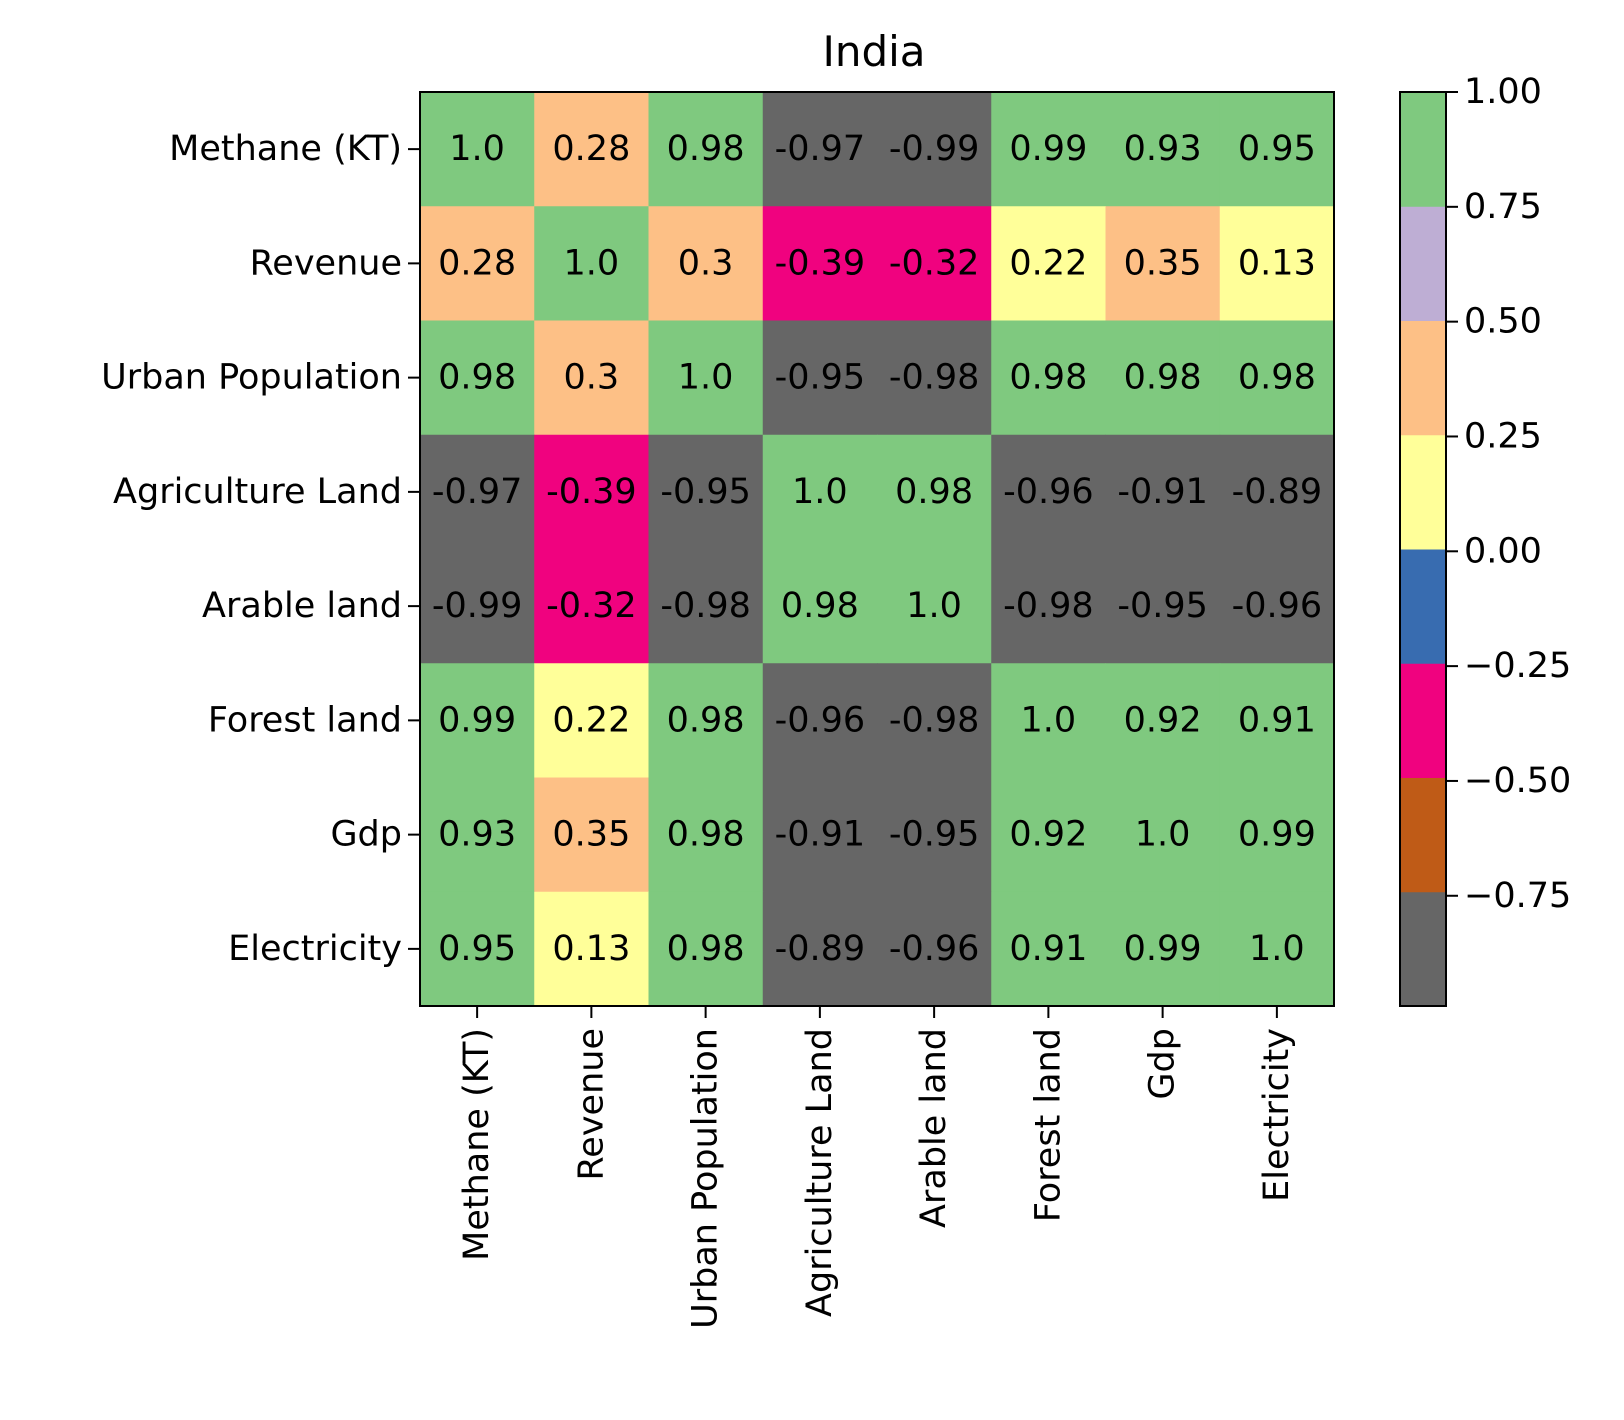  I want to click on colorbar: −0.75 −0.50 −0.25 0.00 0.25 0.50 0.75 1.00, so click(1485, 539).